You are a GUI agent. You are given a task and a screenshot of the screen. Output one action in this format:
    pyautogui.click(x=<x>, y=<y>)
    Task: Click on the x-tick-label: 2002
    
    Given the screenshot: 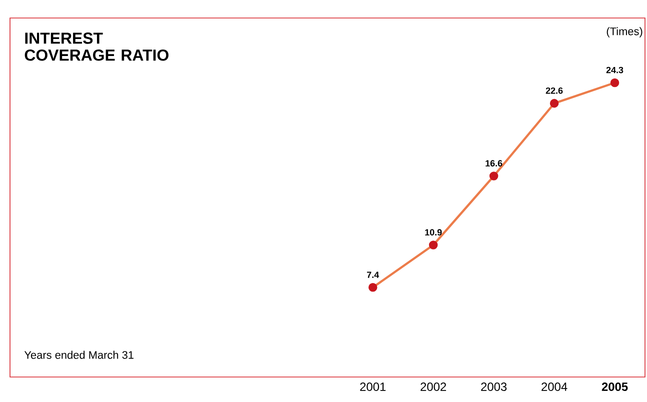 What is the action you would take?
    pyautogui.click(x=433, y=386)
    